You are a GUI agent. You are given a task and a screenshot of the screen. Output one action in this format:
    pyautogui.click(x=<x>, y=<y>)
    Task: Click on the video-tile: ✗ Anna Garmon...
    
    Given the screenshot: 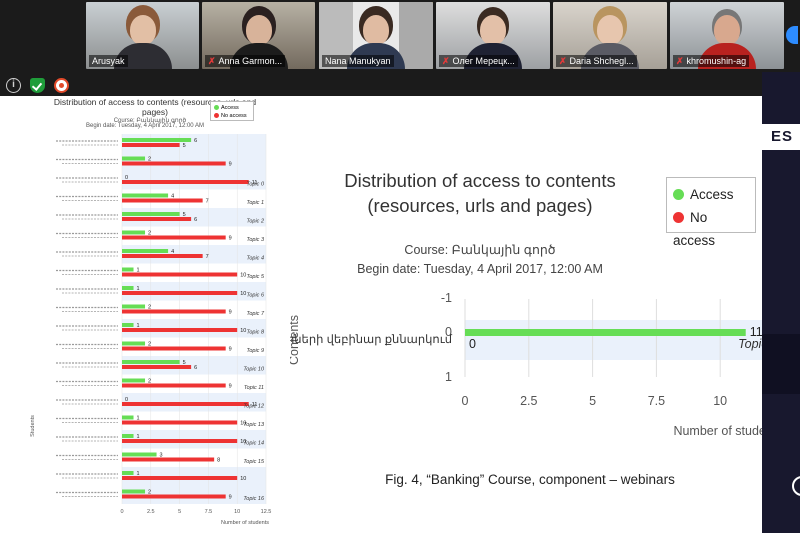 What is the action you would take?
    pyautogui.click(x=258, y=35)
    